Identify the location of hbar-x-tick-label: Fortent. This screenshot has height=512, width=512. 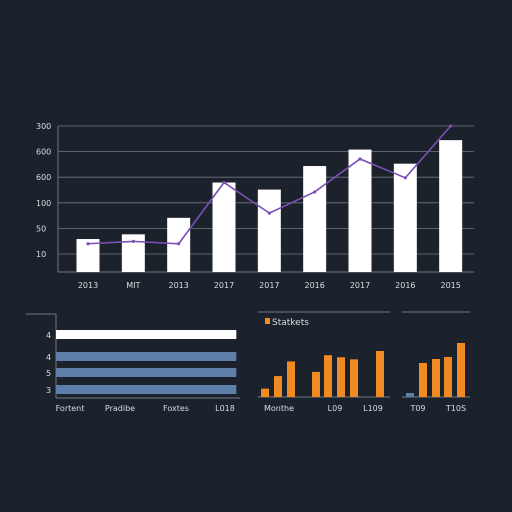
(70, 408).